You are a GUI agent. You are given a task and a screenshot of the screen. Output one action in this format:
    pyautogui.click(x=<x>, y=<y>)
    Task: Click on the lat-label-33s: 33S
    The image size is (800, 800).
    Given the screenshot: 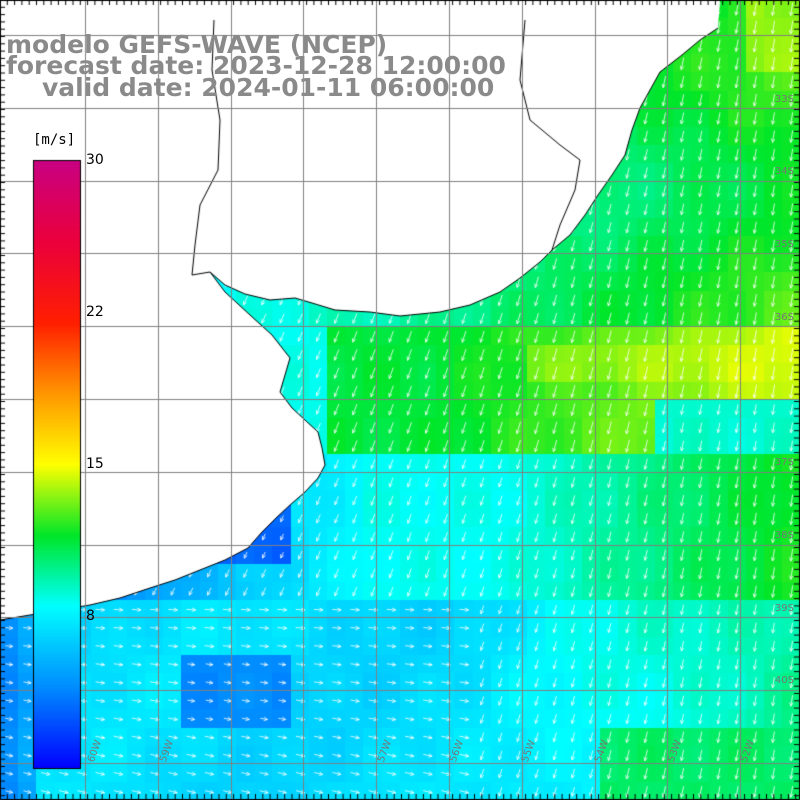 What is the action you would take?
    pyautogui.click(x=784, y=99)
    